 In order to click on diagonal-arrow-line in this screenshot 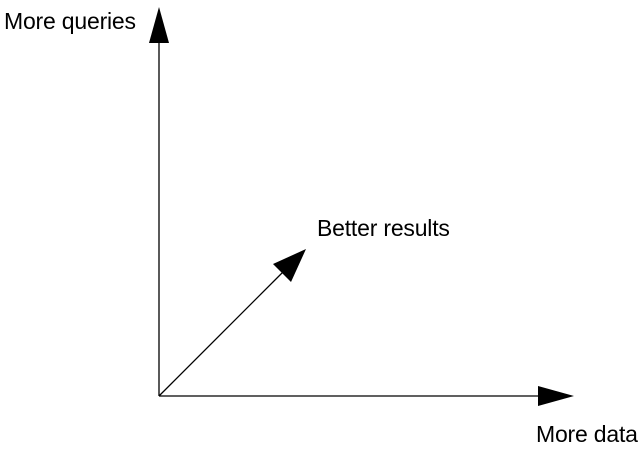, I will do `click(223, 332)`.